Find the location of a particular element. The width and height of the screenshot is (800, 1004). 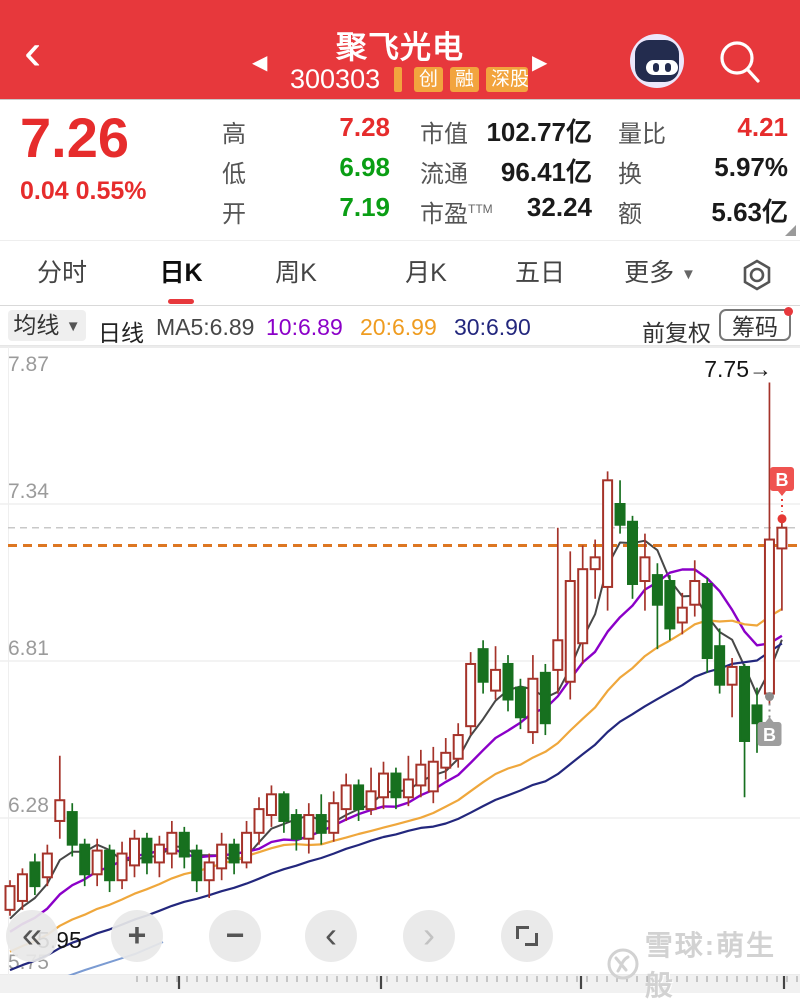

pan-right-icon: › is located at coordinates (429, 934).